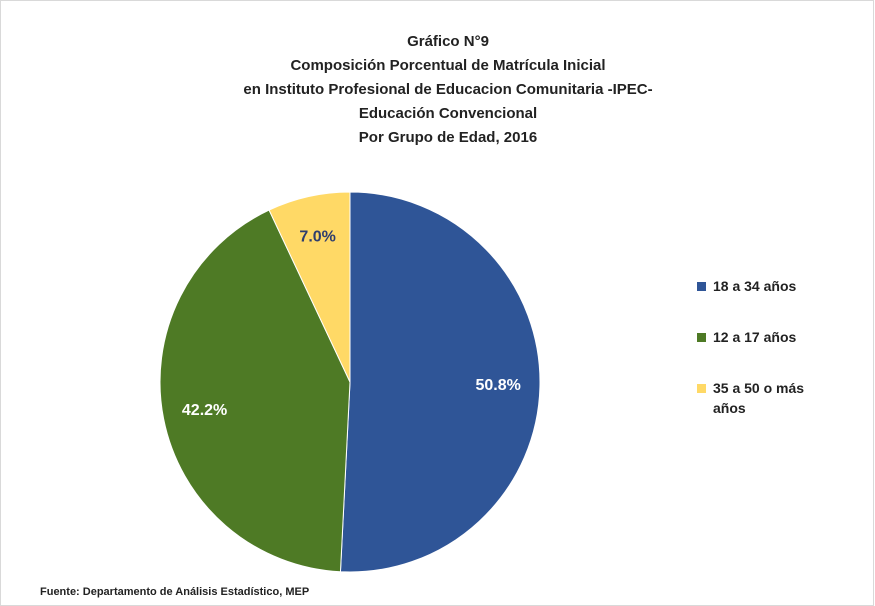 This screenshot has width=875, height=606. What do you see at coordinates (755, 286) in the screenshot?
I see `legend-label: 18 a 34 años` at bounding box center [755, 286].